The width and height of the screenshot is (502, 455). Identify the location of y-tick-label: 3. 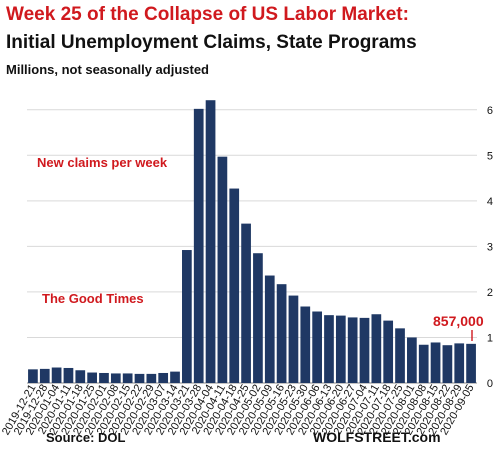
(490, 247).